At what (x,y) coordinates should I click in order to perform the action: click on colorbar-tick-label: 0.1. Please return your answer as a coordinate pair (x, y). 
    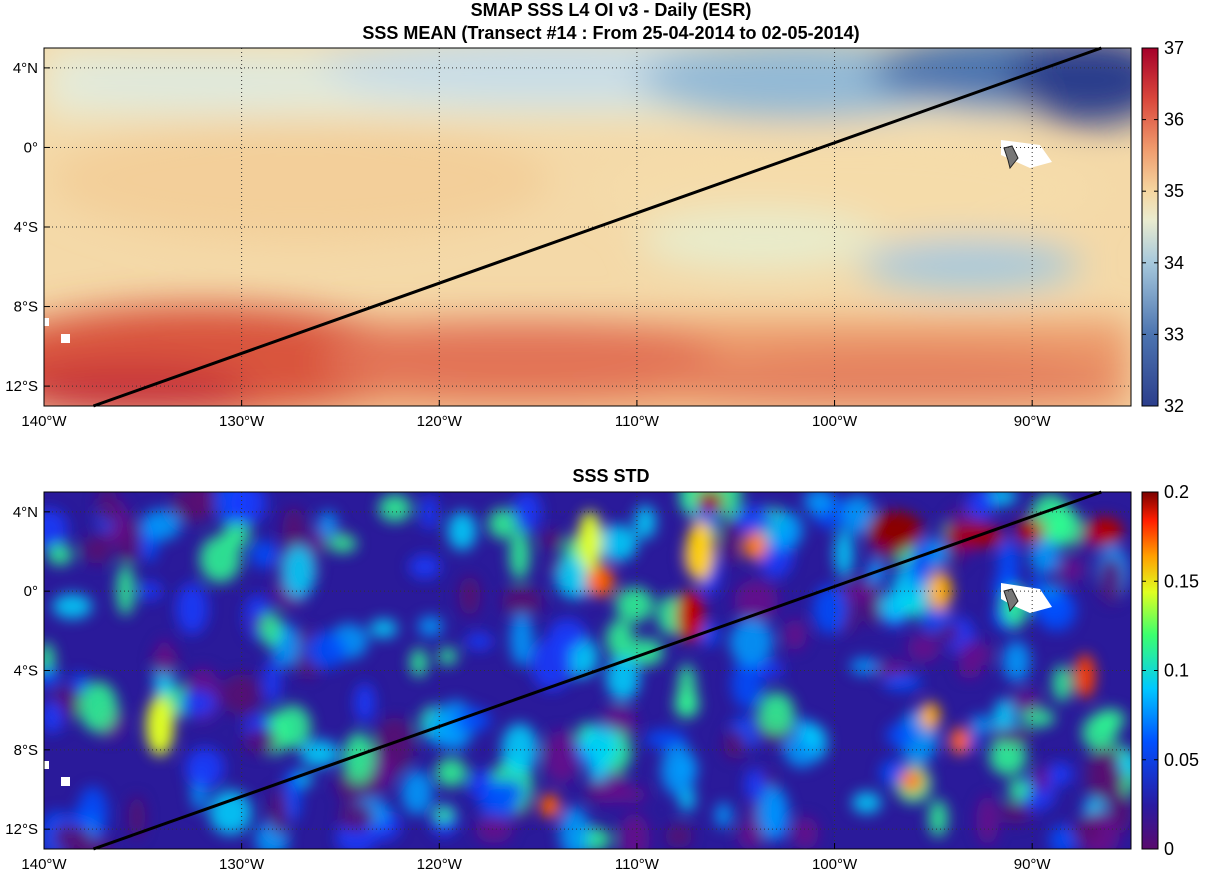
    Looking at the image, I should click on (1176, 671).